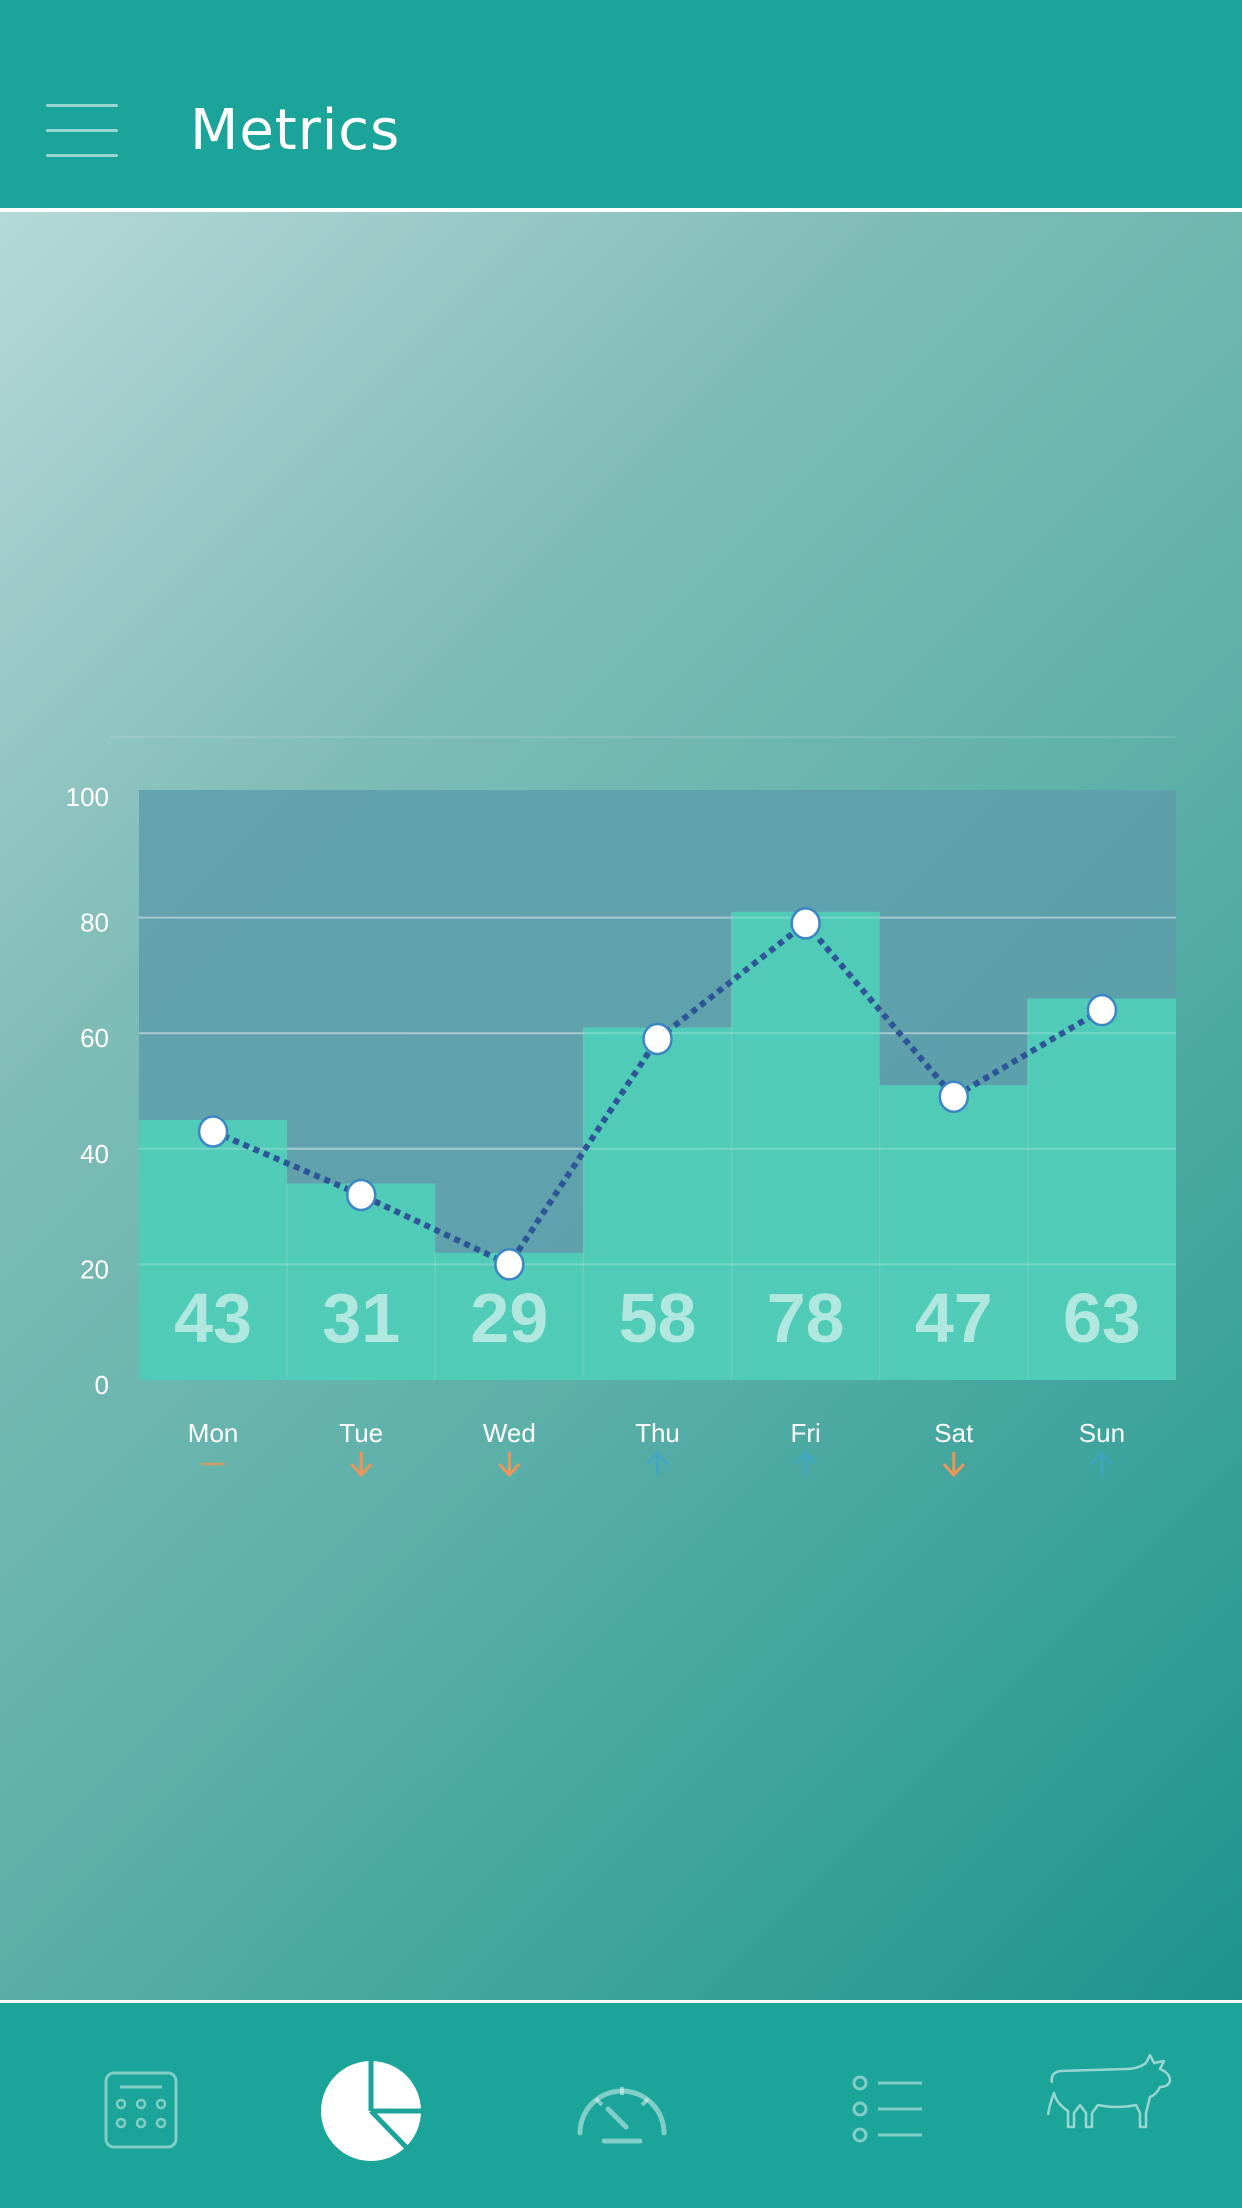  What do you see at coordinates (213, 1433) in the screenshot?
I see `x-tick-label: Mon` at bounding box center [213, 1433].